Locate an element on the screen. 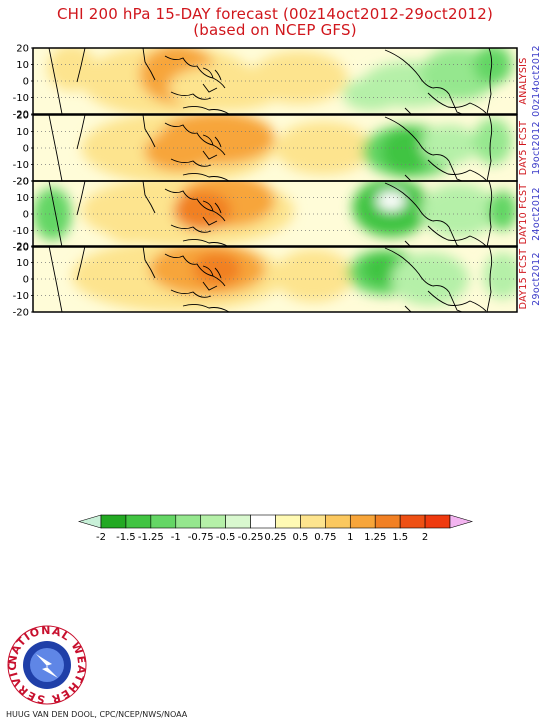 This screenshot has width=550, height=720. colorbar-tick-label: 0.5 is located at coordinates (300, 537).